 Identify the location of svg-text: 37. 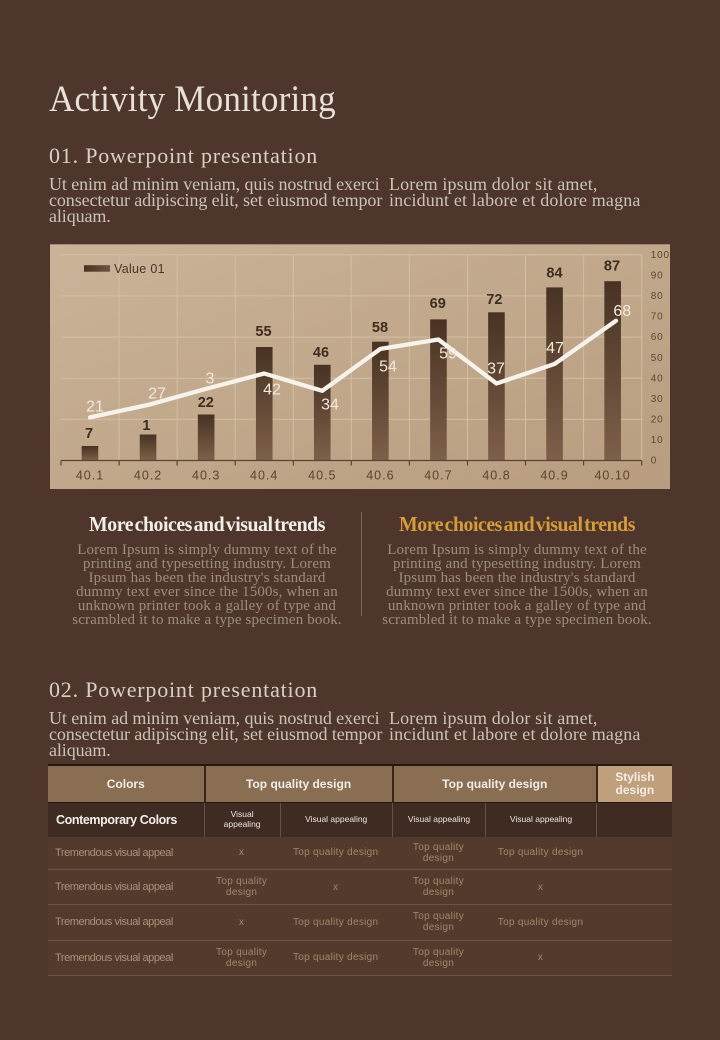
(496, 369).